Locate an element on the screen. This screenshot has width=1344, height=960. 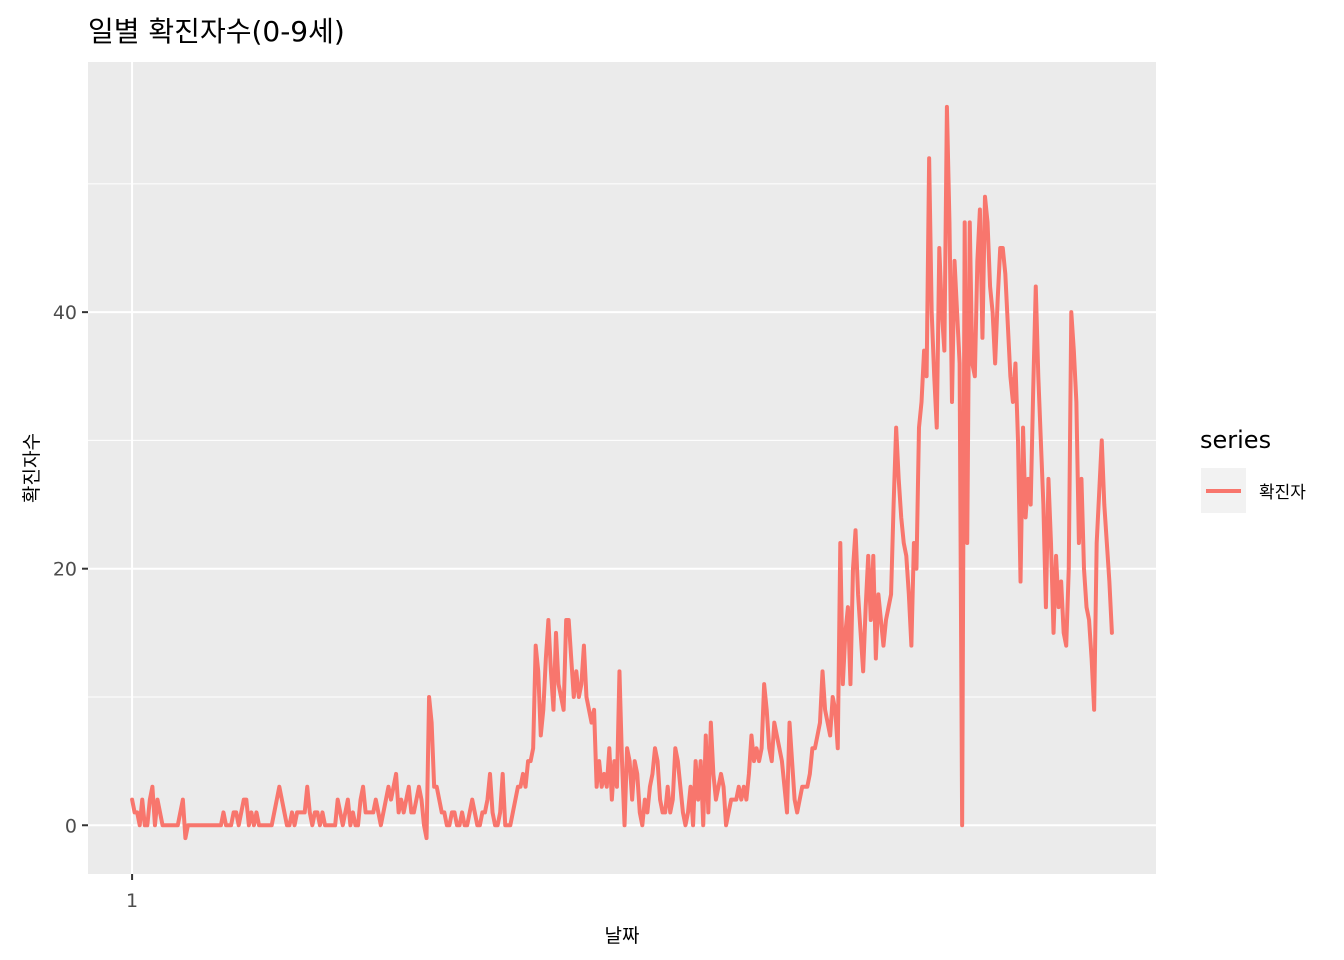
y-tick-label: 0 is located at coordinates (71, 826).